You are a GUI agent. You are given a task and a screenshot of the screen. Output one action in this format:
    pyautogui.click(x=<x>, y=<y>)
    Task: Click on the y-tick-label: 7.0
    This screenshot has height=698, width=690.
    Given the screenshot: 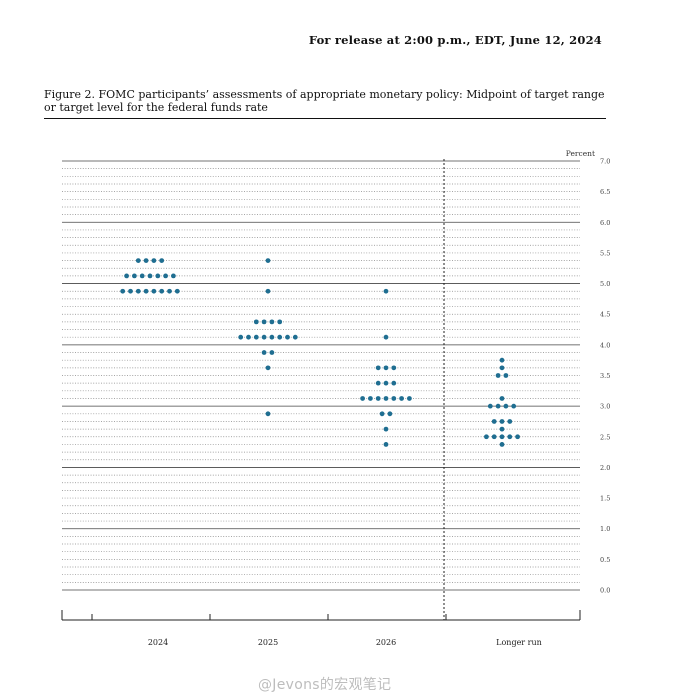 What is the action you would take?
    pyautogui.click(x=605, y=162)
    